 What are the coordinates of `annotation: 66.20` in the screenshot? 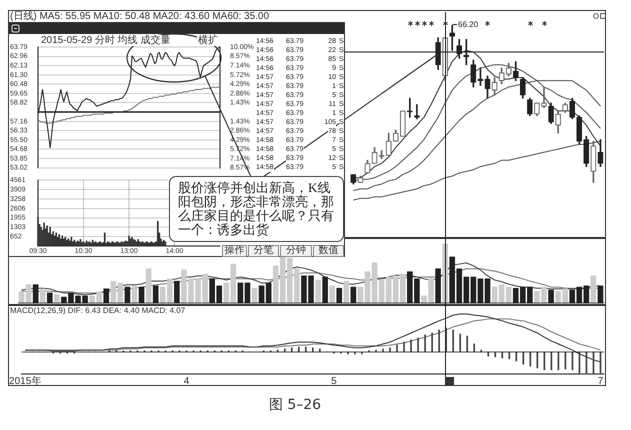 It's located at (468, 24).